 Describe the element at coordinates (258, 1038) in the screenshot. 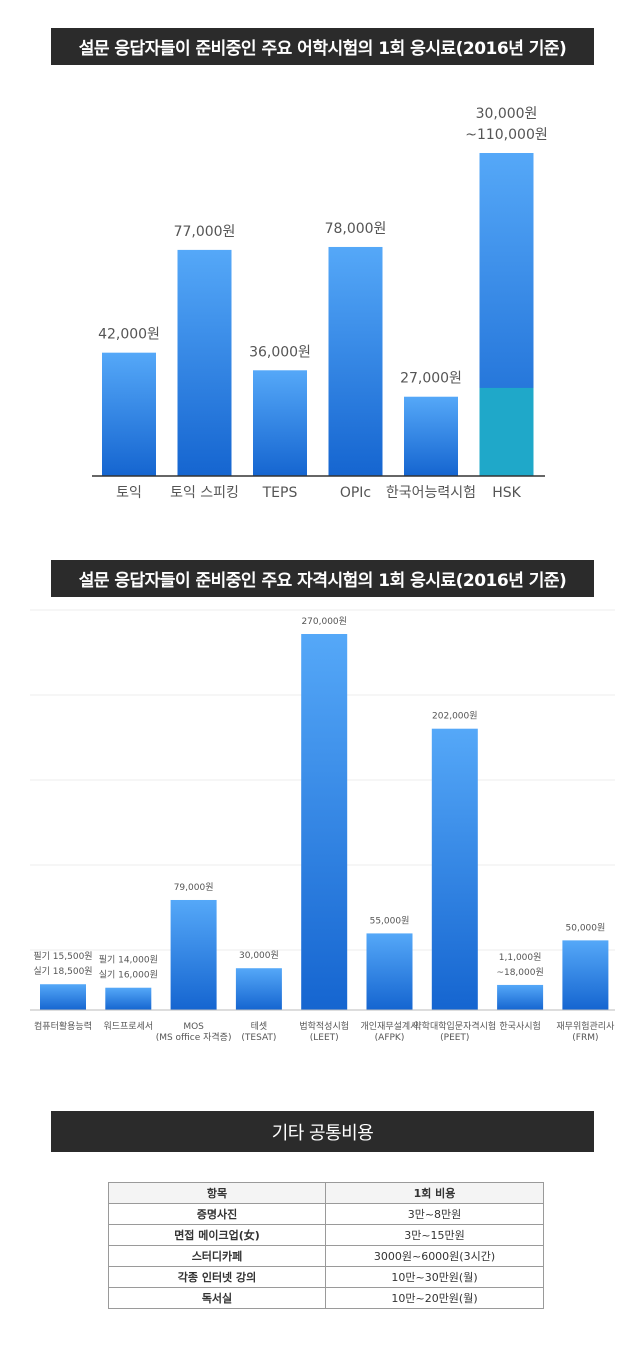

I see `tick-label: (TESAT)` at that location.